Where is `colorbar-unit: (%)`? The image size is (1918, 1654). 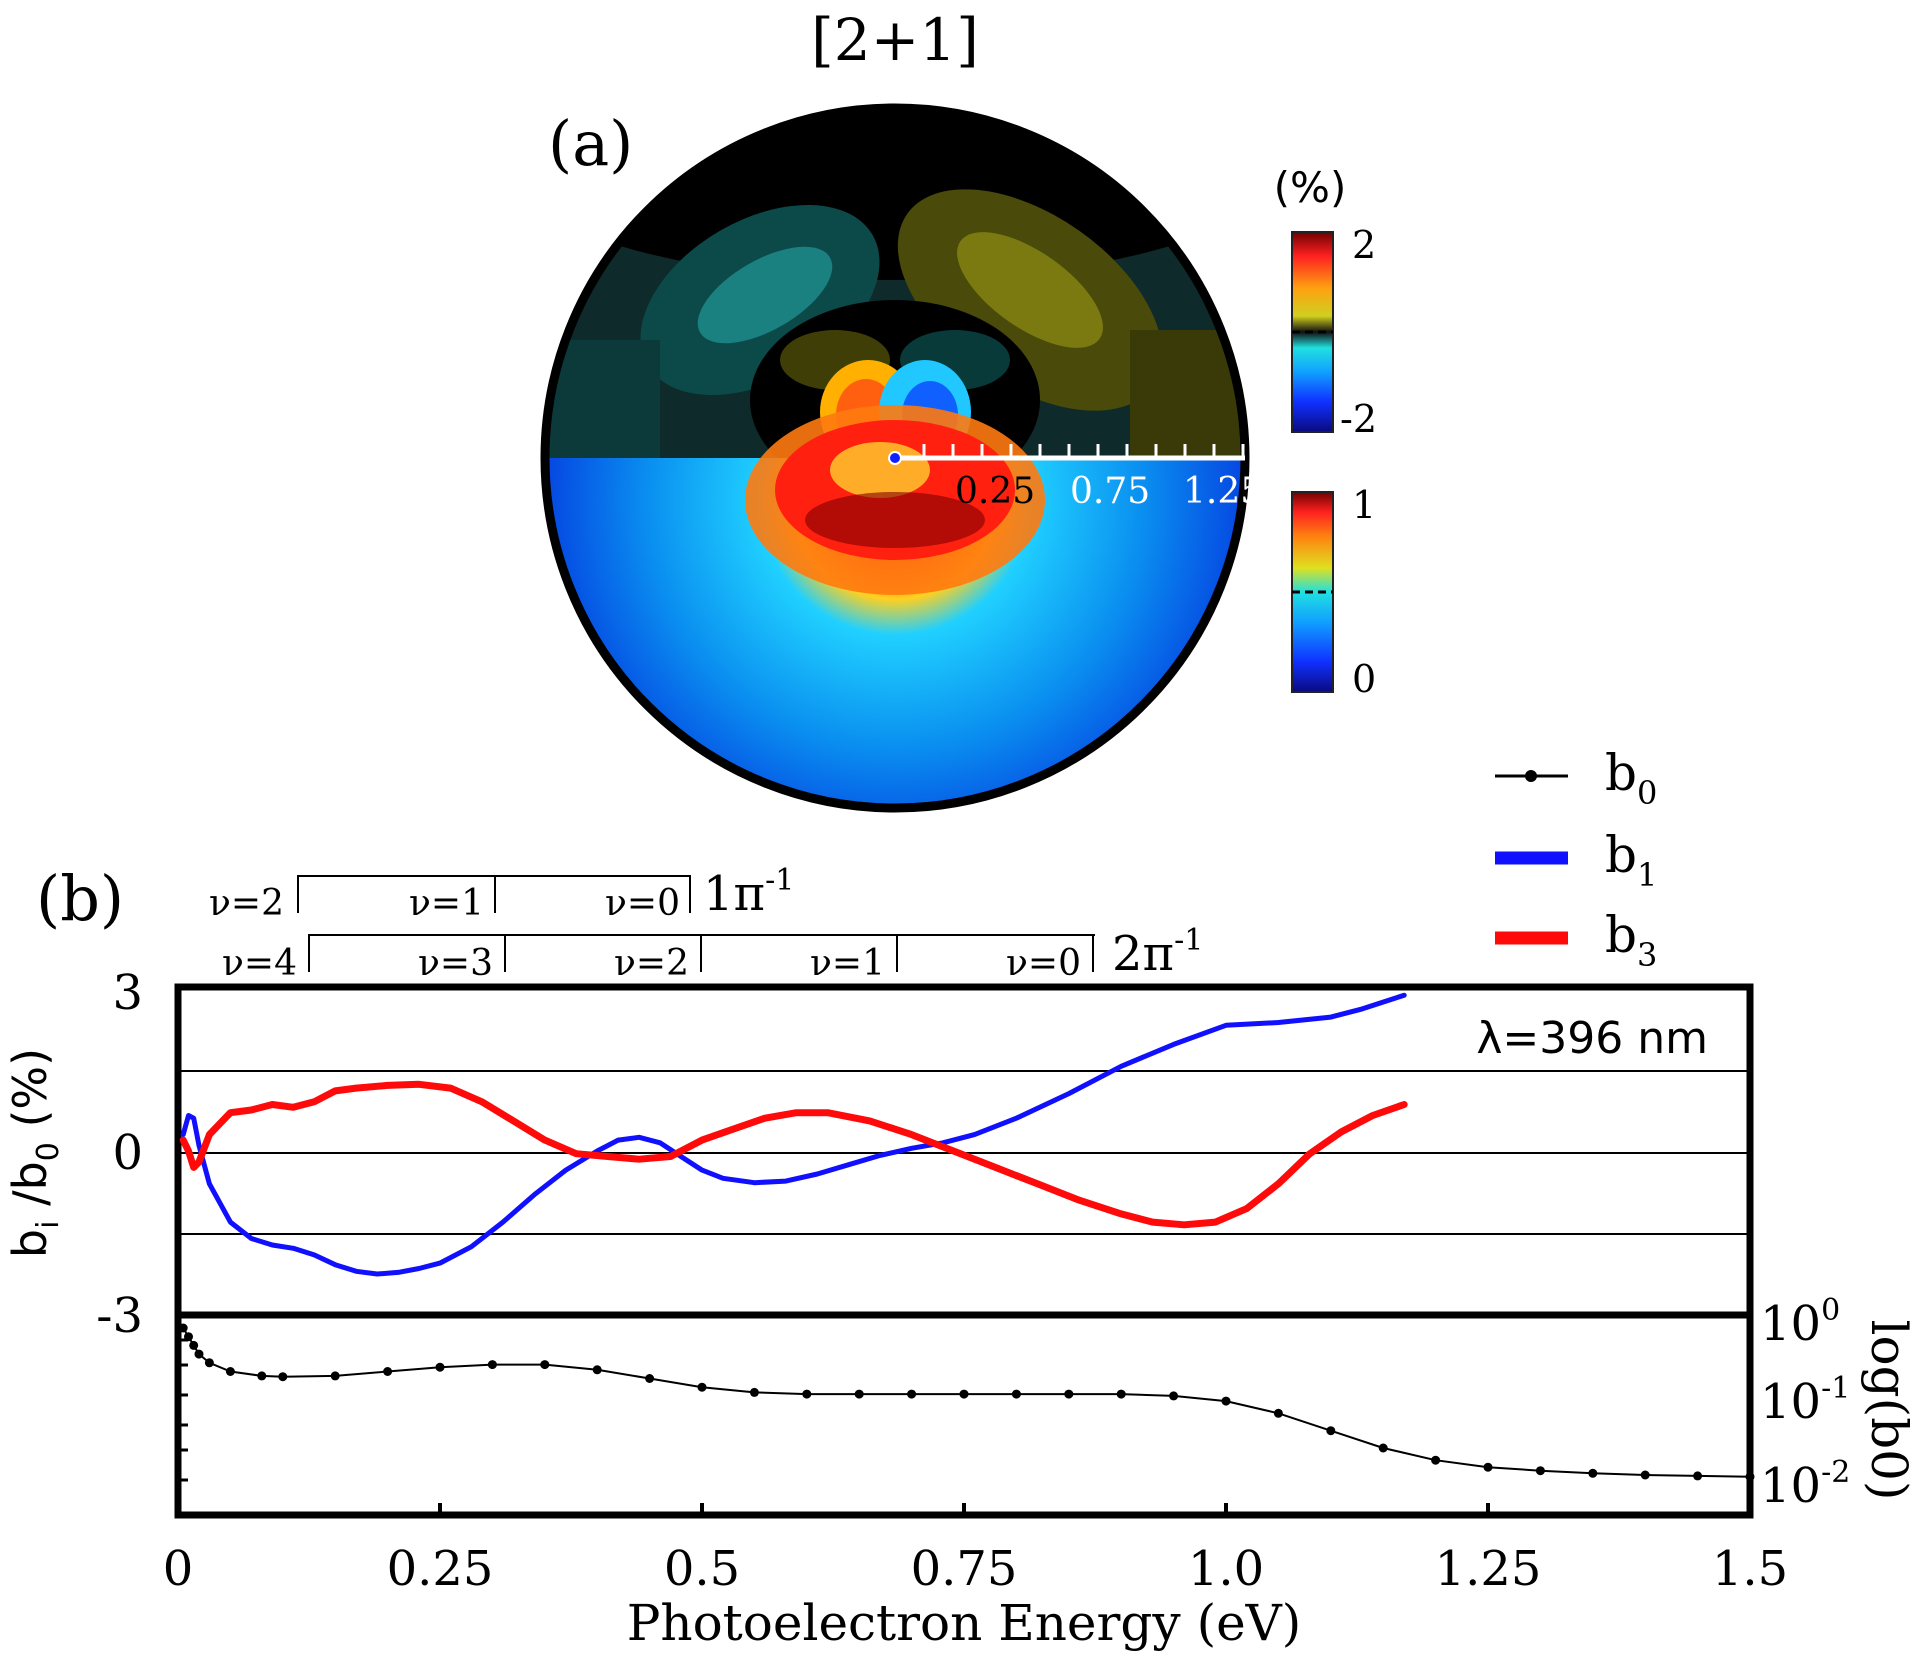 colorbar-unit: (%) is located at coordinates (1310, 187).